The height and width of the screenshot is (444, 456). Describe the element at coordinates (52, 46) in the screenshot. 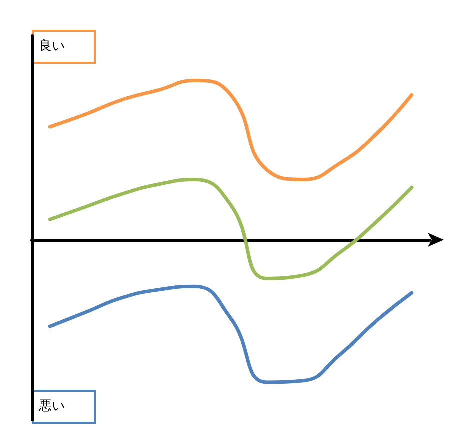

I see `text: 良い` at that location.